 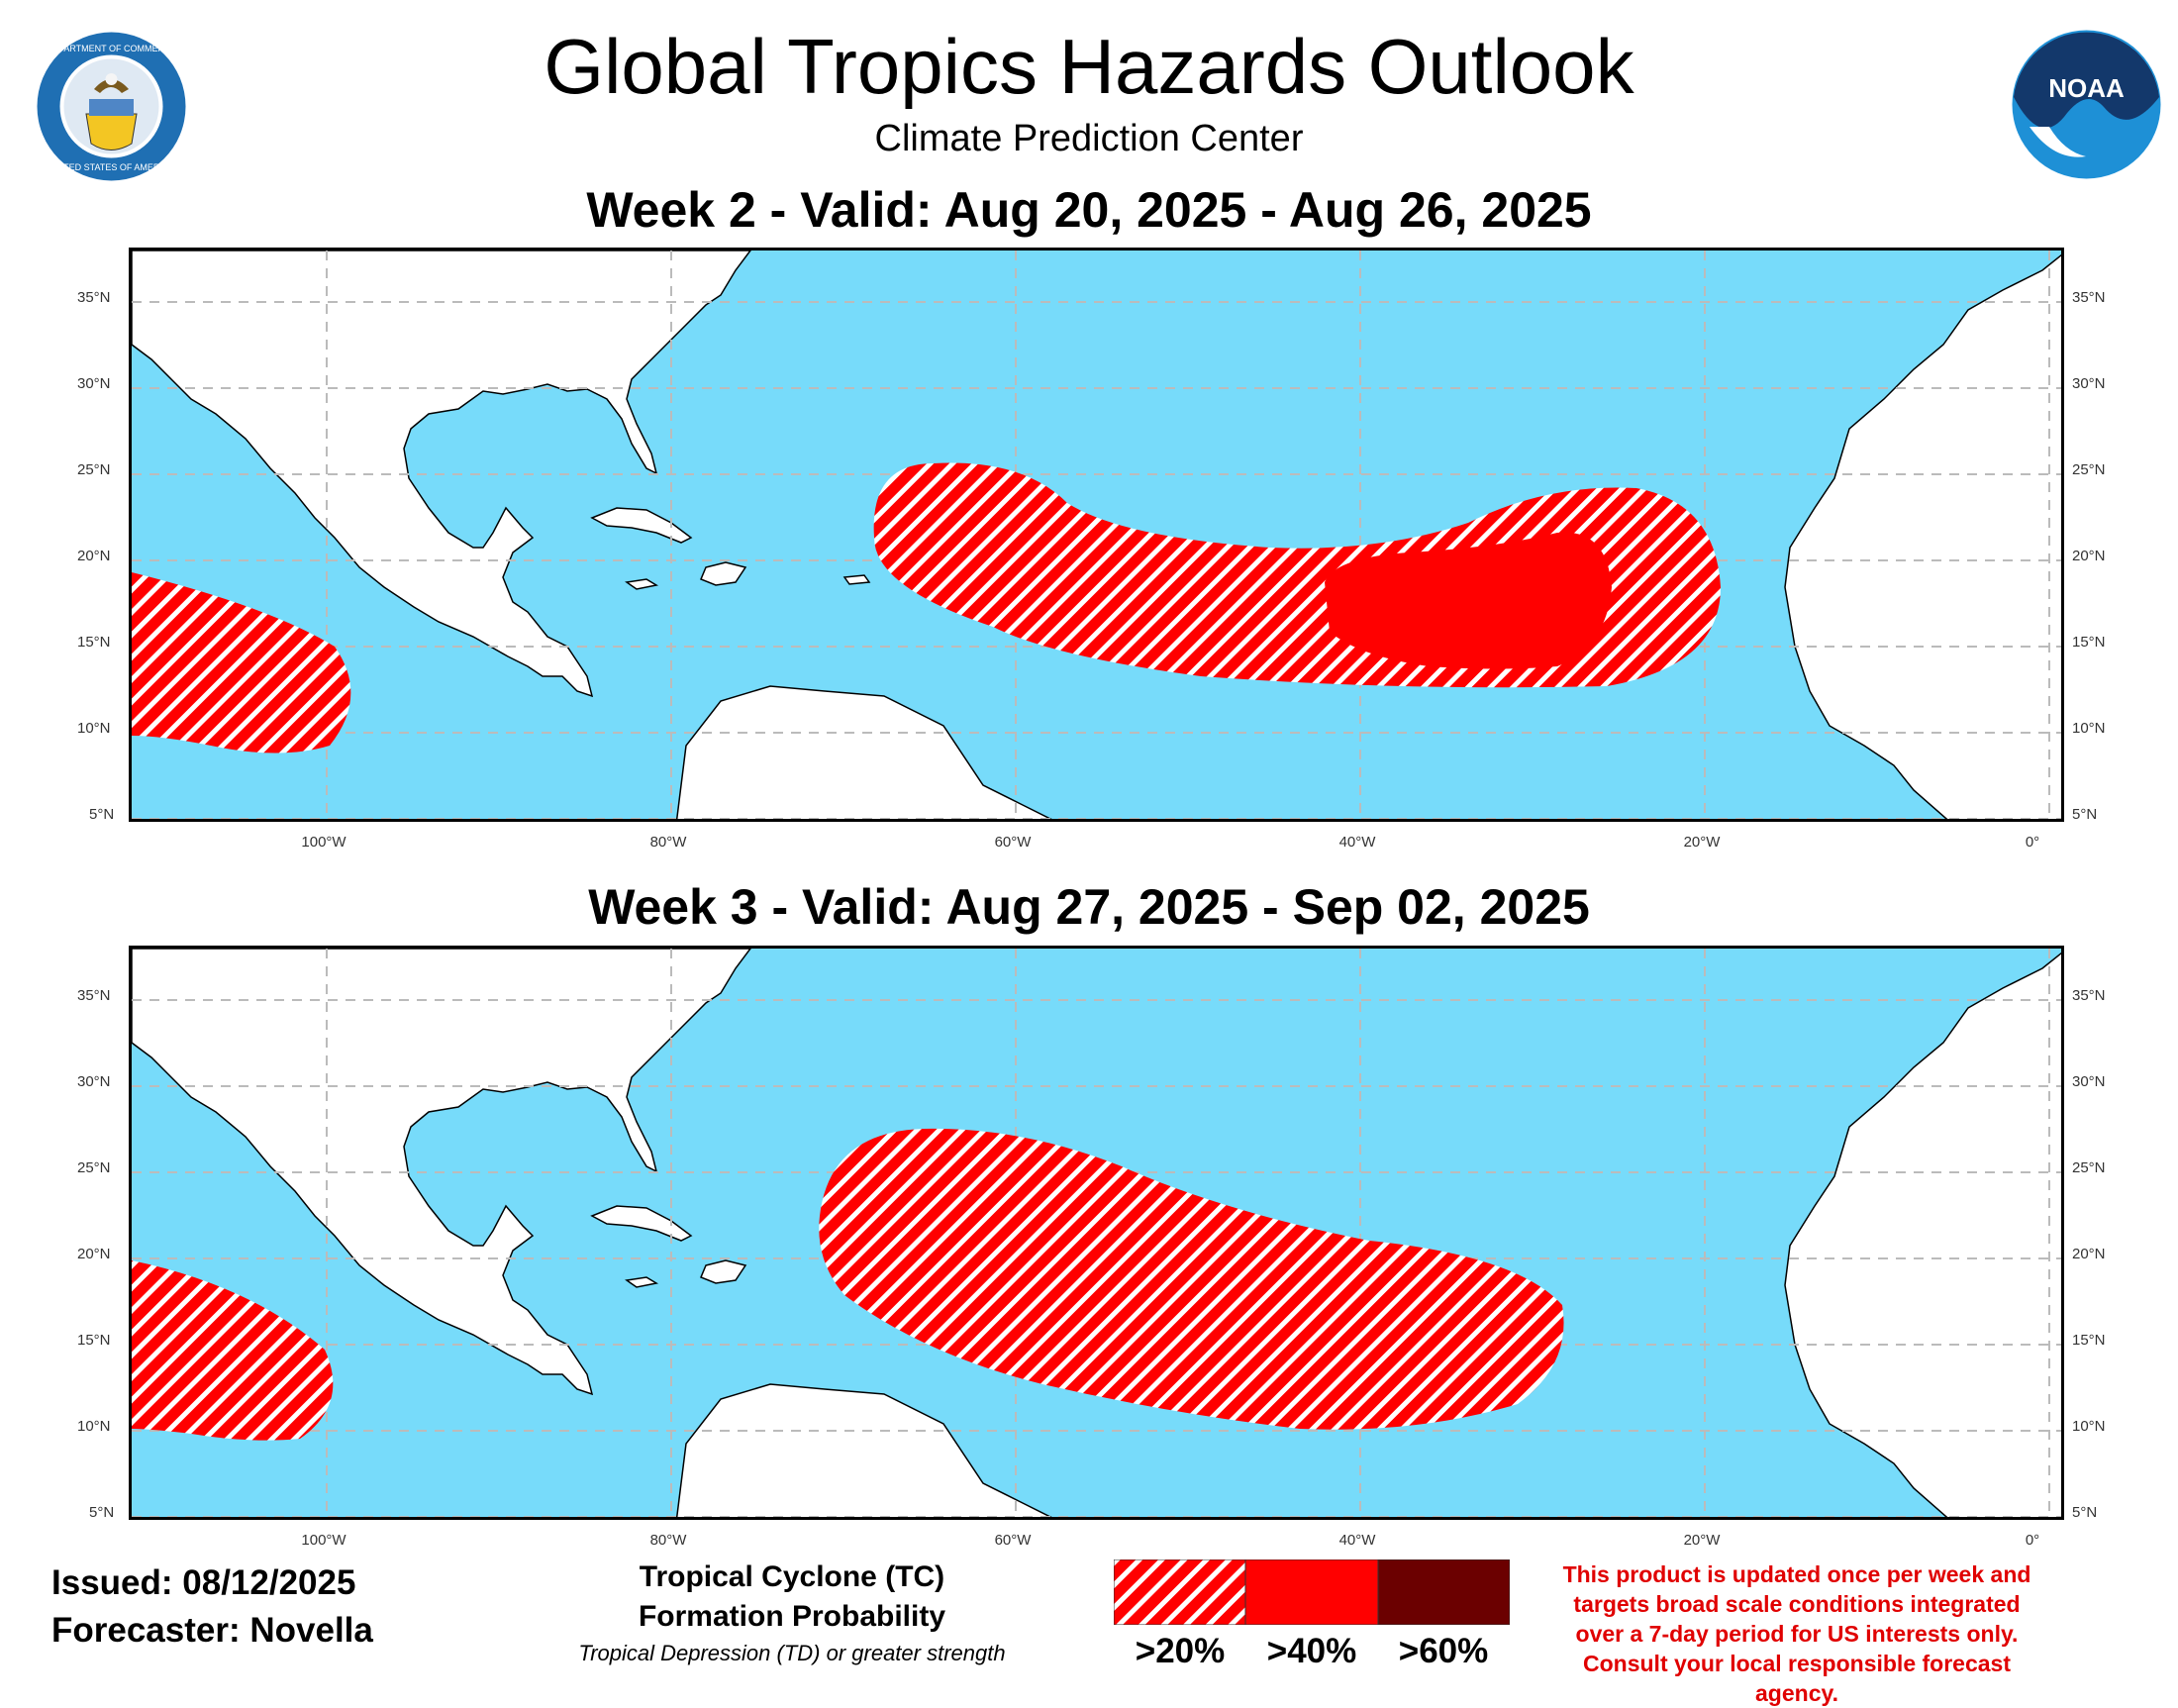 I want to click on w2-lat-label-right: 30°N, so click(x=2089, y=383).